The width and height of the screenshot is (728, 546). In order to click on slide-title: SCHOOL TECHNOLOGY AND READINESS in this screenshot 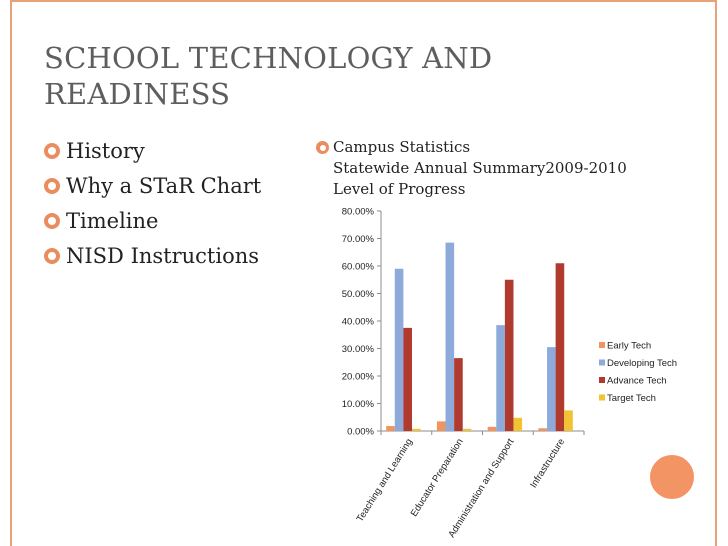, I will do `click(344, 76)`.